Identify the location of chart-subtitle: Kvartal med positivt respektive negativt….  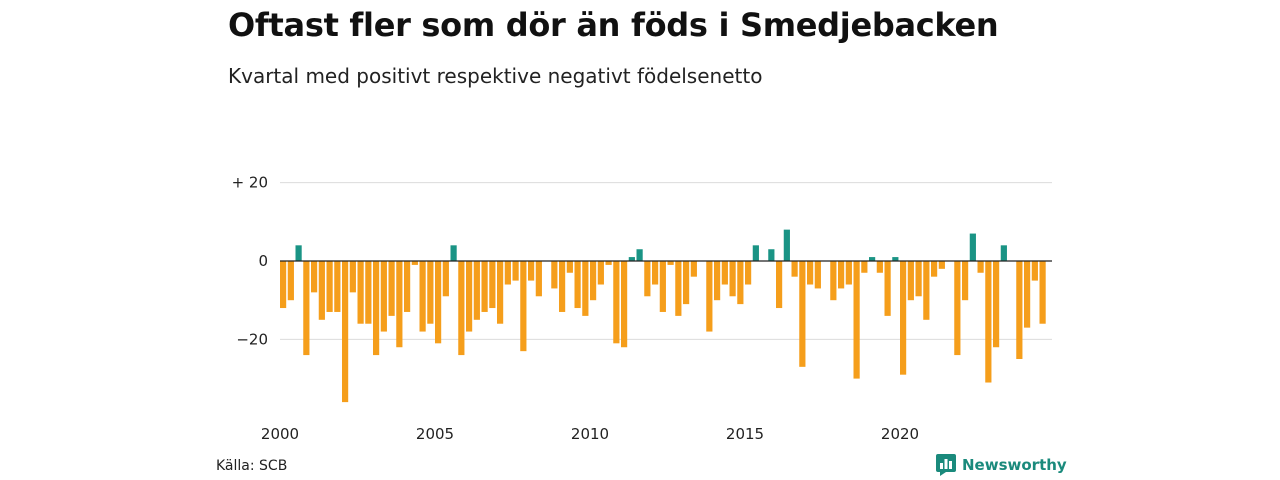
(495, 76).